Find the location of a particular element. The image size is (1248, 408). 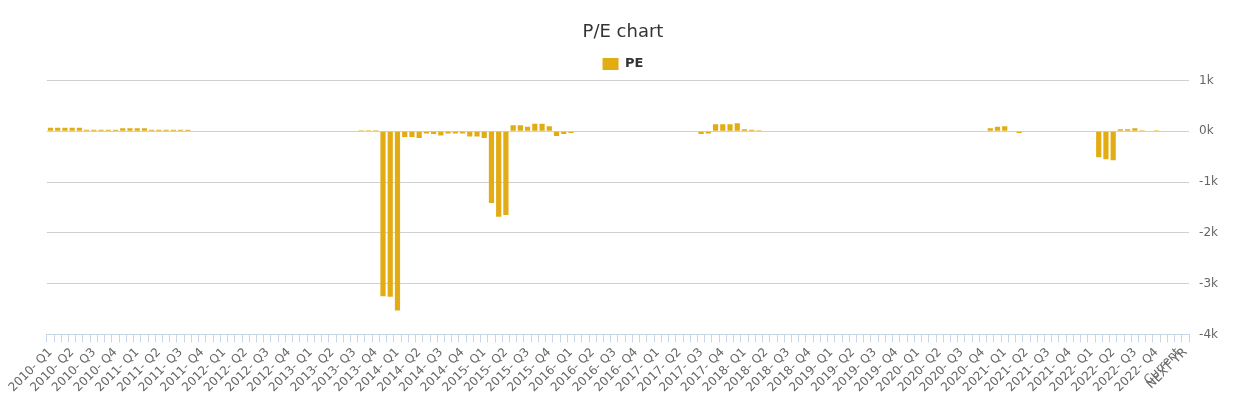

y-tick-label: -4k is located at coordinates (1209, 333).